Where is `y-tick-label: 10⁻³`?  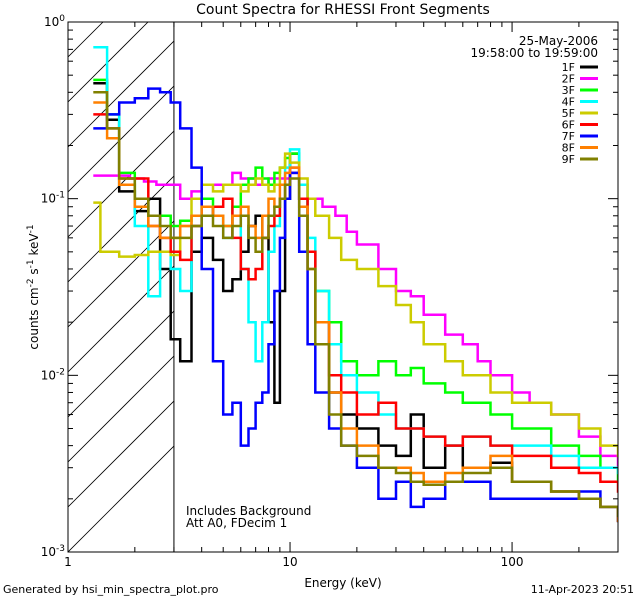
y-tick-label: 10⁻³ is located at coordinates (53, 551).